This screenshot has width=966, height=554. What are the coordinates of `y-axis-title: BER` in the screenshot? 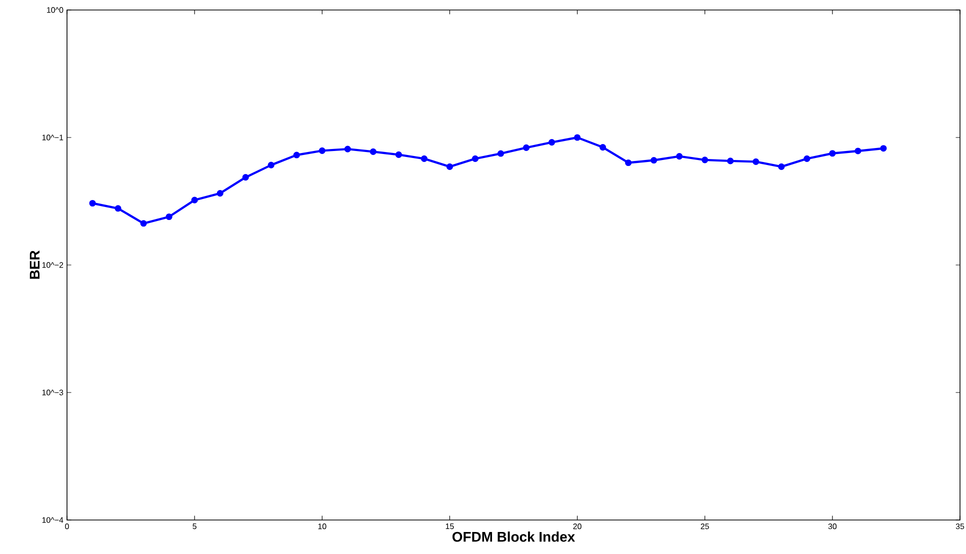 It's located at (35, 264).